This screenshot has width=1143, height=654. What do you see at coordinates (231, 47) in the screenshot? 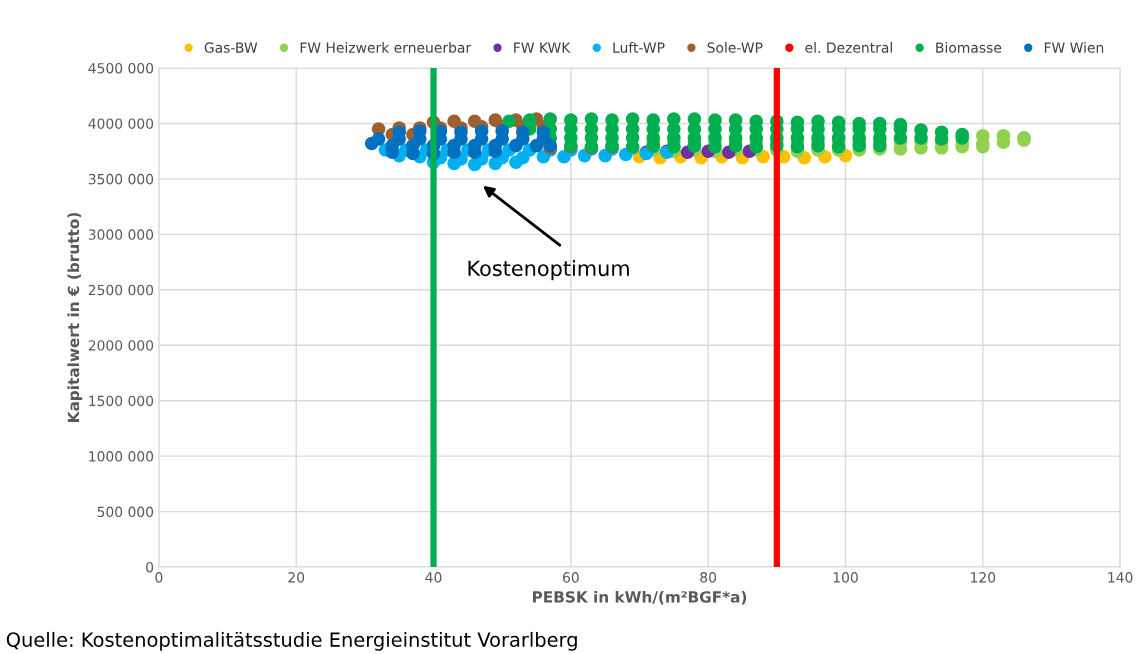
I see `legend-label: Gas-BW` at bounding box center [231, 47].